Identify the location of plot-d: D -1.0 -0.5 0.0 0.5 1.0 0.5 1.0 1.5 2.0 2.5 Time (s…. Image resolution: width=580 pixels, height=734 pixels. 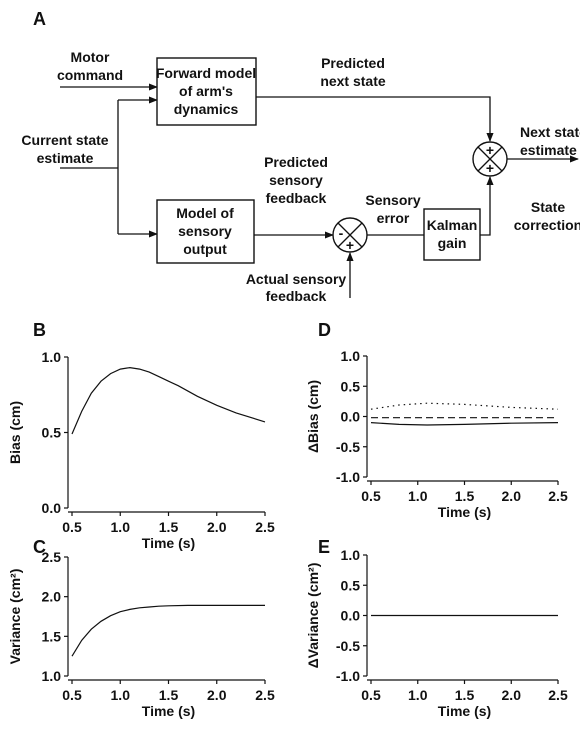
(436, 420).